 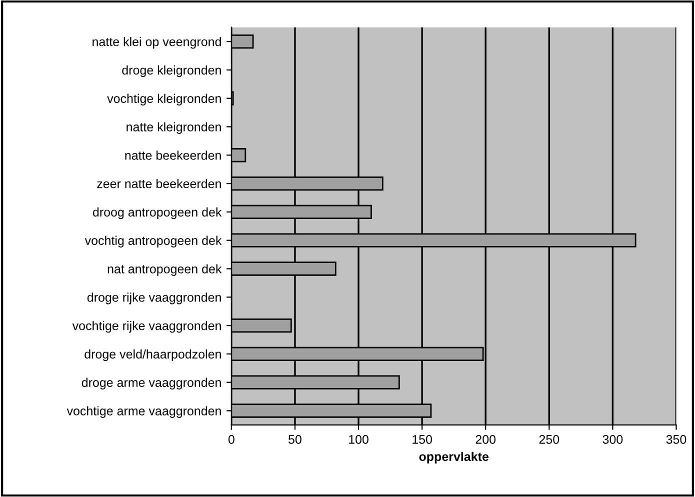 I want to click on y-tick-label: natte kleigronden, so click(x=173, y=128).